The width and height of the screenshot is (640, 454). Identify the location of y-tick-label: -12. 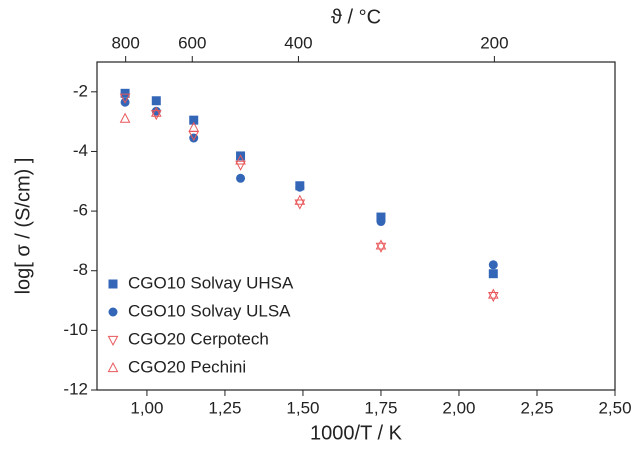
(75, 388).